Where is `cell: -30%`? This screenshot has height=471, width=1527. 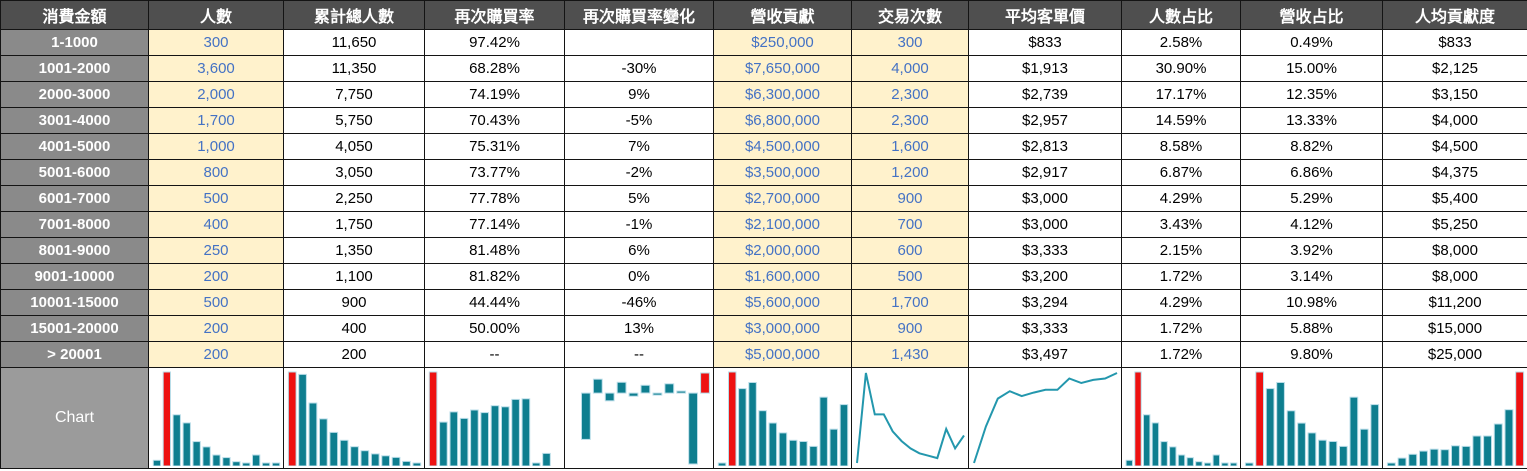 cell: -30% is located at coordinates (639, 68).